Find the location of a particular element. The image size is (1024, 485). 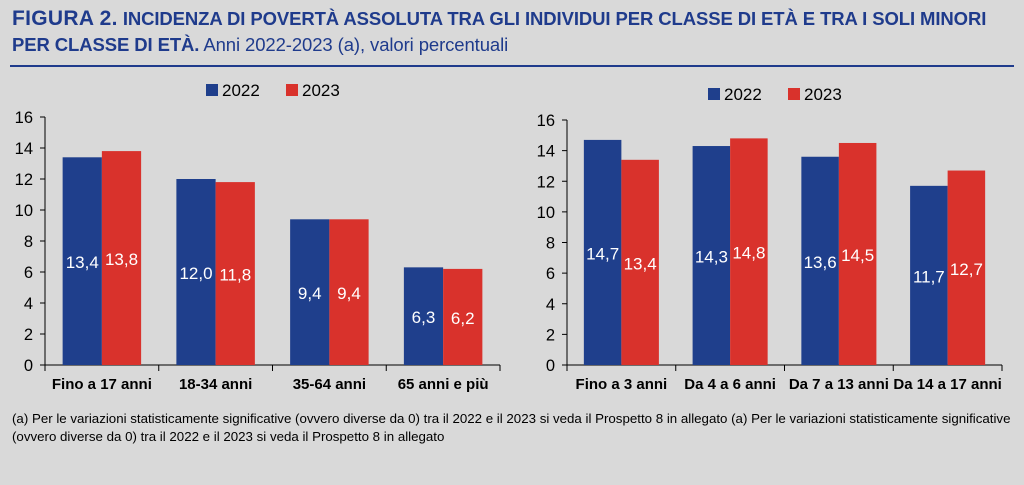

x-category-label: Fino a 3 anni is located at coordinates (622, 384).